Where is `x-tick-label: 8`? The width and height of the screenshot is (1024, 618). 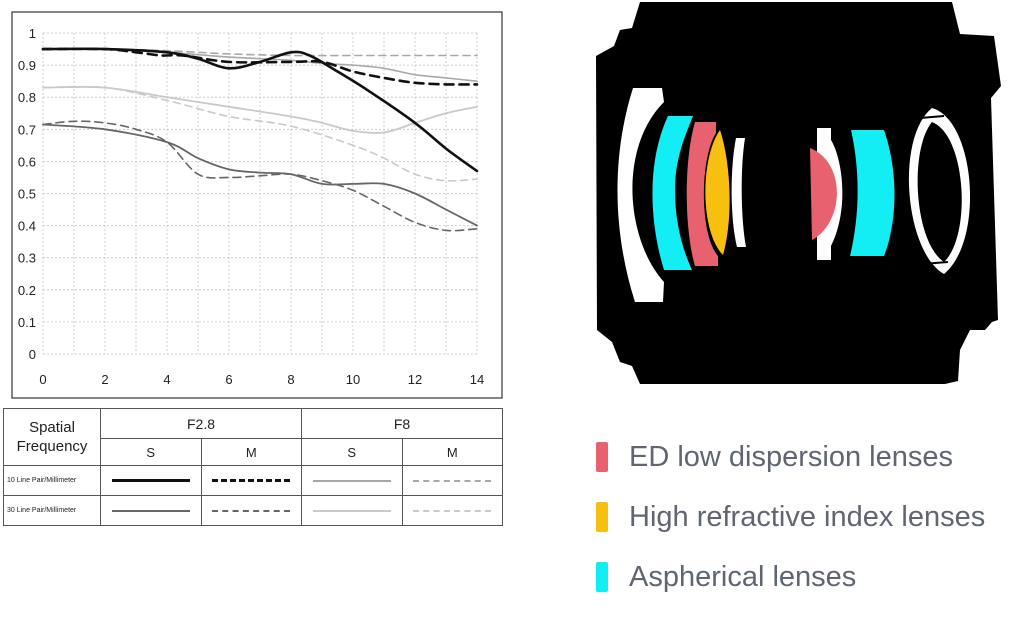 x-tick-label: 8 is located at coordinates (290, 379).